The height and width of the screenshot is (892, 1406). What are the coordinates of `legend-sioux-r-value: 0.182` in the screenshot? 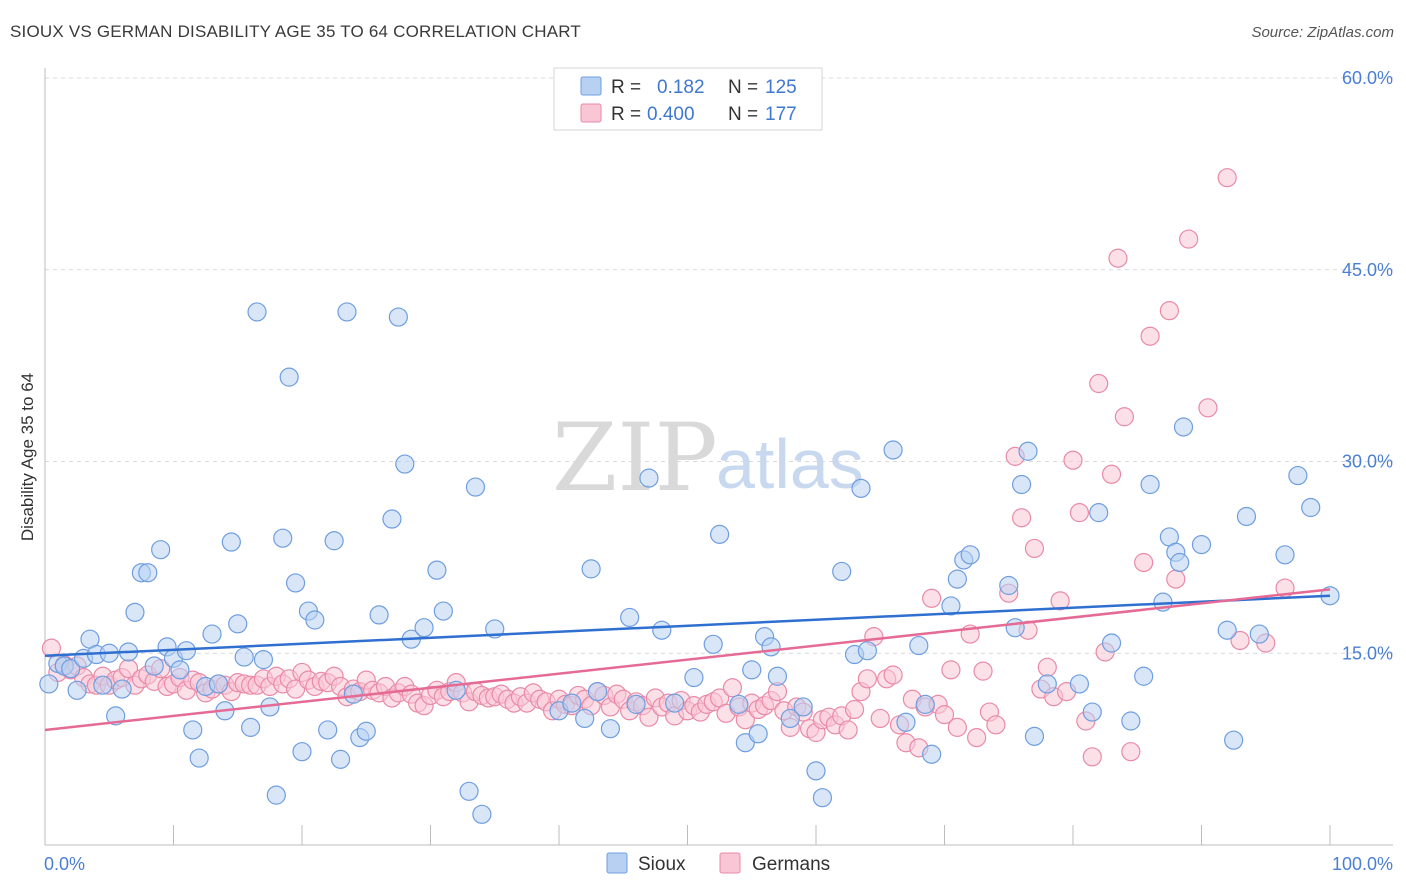 It's located at (681, 87).